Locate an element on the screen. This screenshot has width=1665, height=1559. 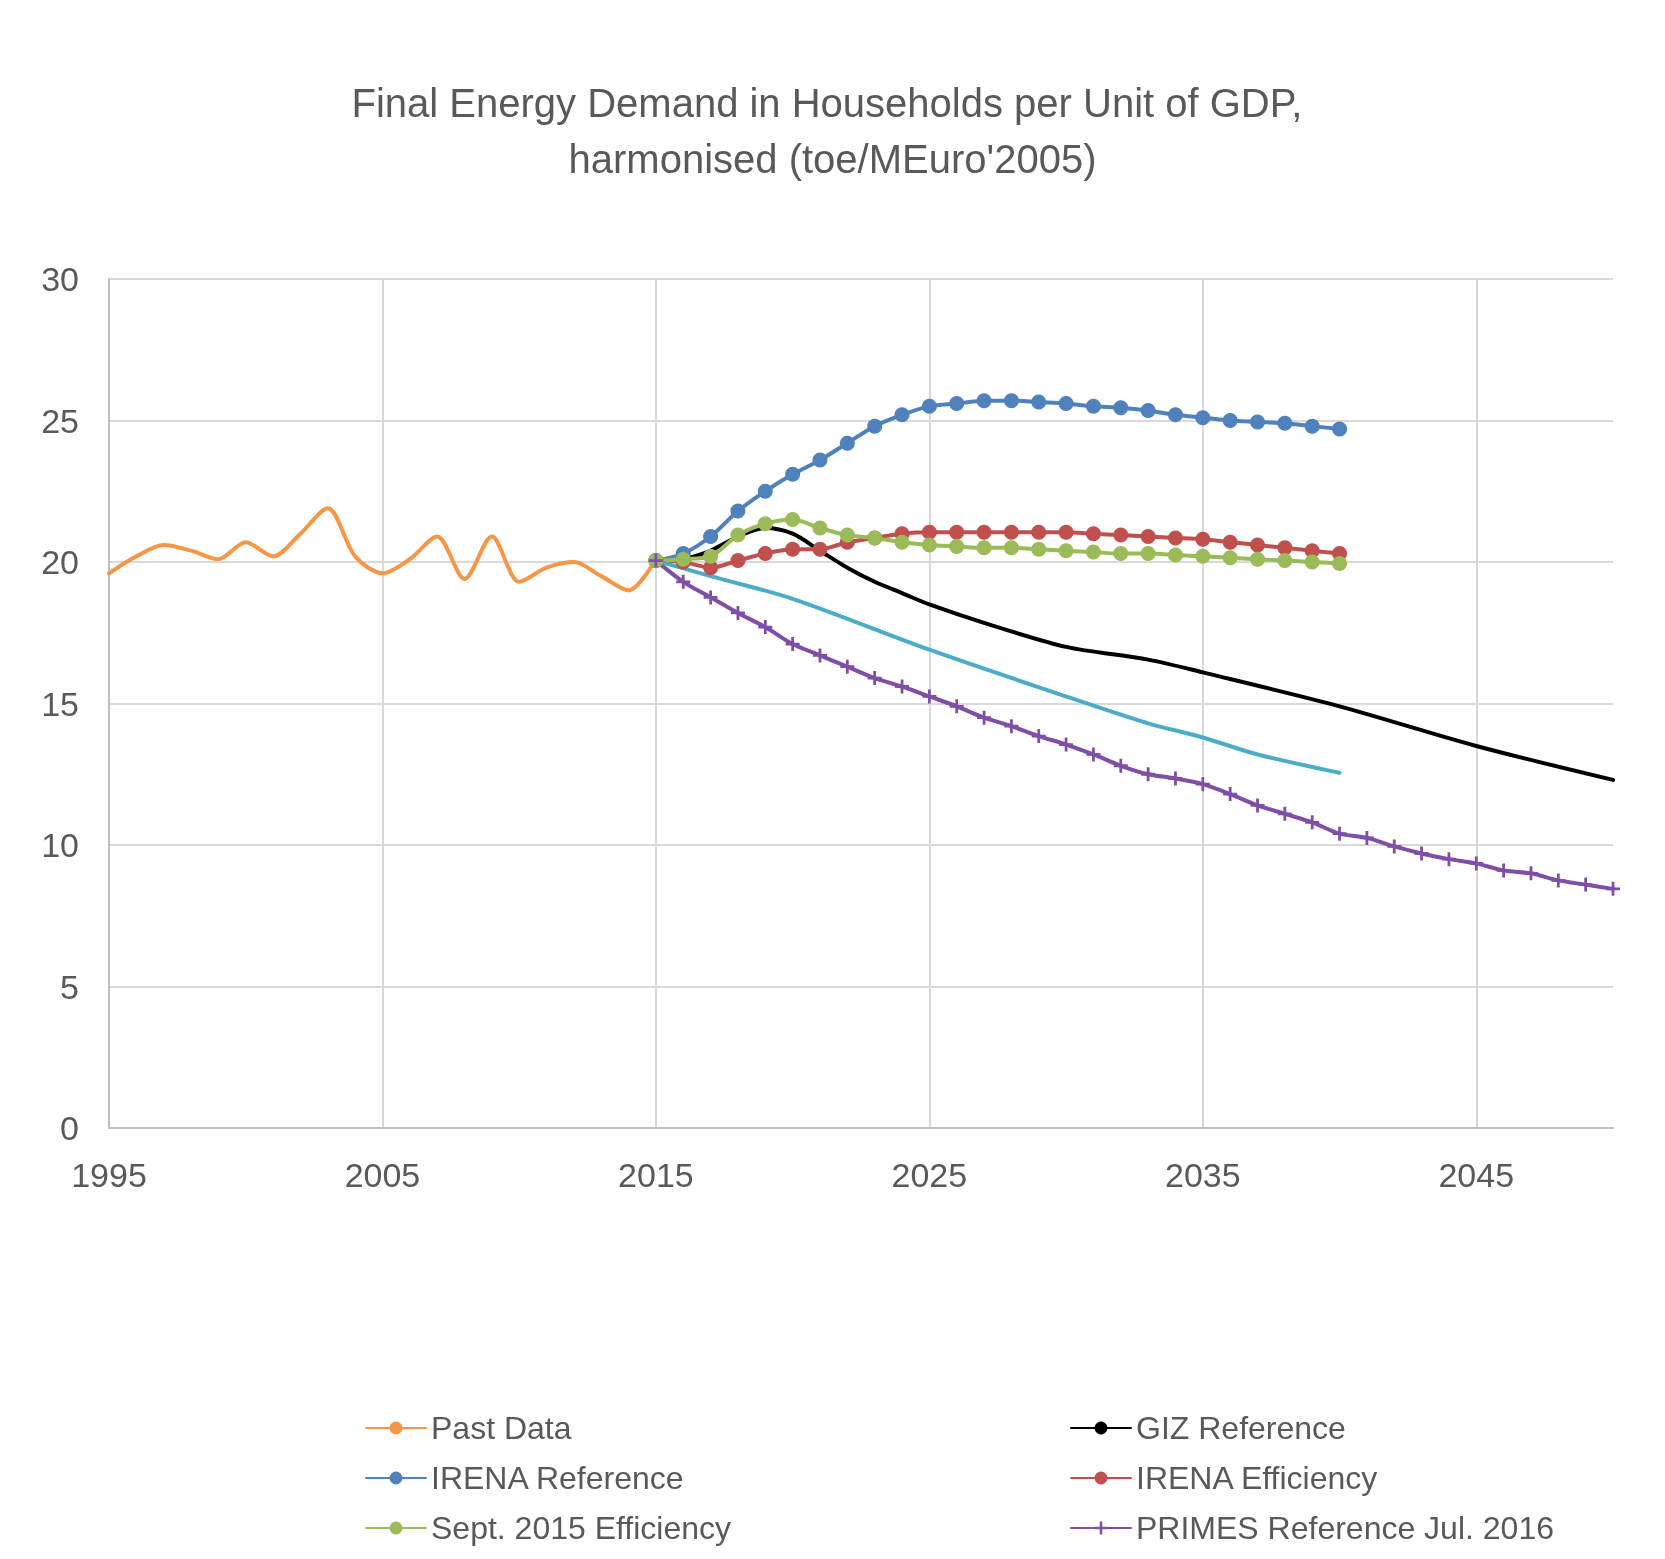
legend-label: PRIMES Reference Jul. 2016 is located at coordinates (1345, 1528).